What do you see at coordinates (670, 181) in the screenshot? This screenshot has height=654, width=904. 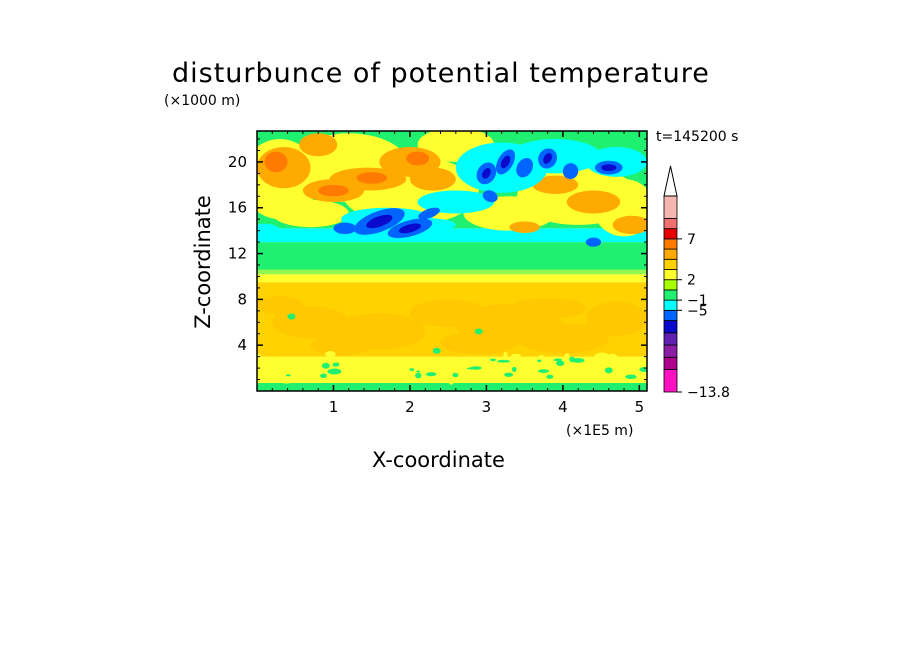 I see `colorbar-extend-arrow` at bounding box center [670, 181].